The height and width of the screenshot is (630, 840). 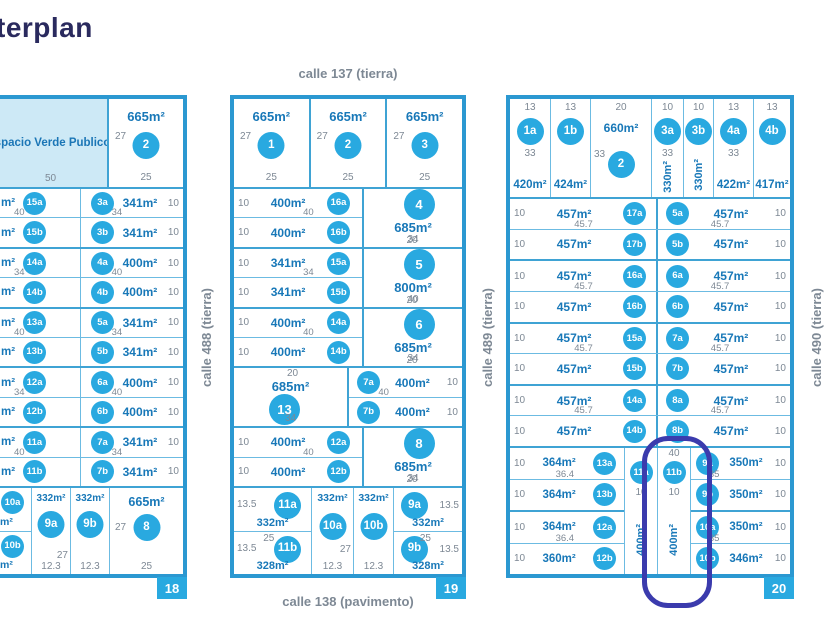 I want to click on lot: 8 685m² 20 34, so click(x=413, y=457).